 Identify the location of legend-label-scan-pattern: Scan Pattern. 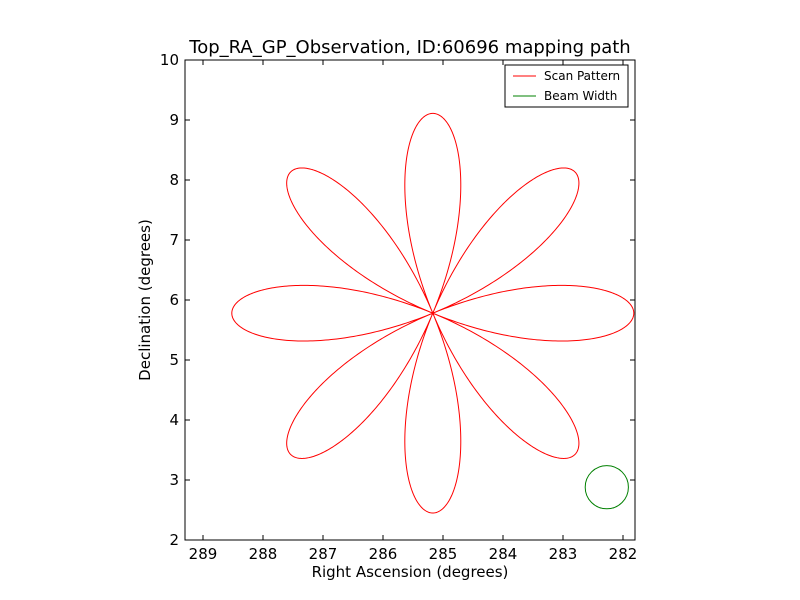
(582, 76).